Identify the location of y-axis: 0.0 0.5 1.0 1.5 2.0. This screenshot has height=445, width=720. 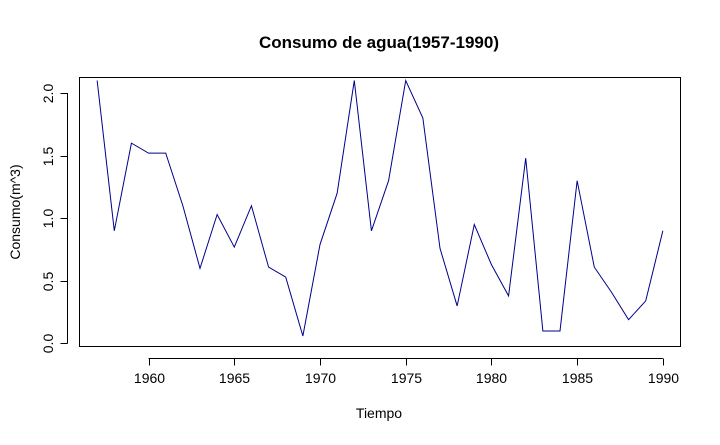
(54, 219).